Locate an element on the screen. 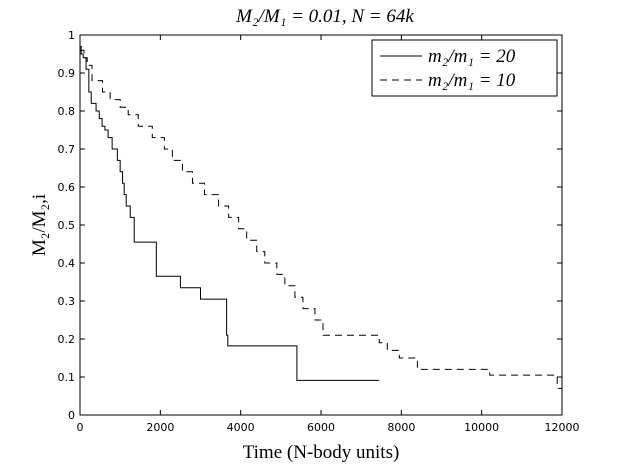  legend-label-series-2: m₂/m₁ = 10 is located at coordinates (472, 80).